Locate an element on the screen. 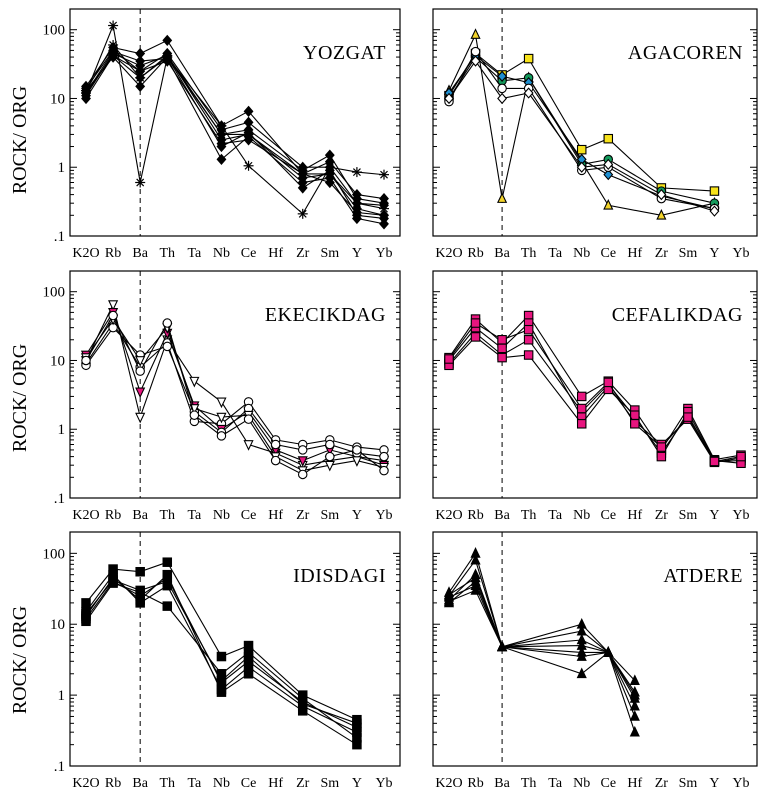 Image resolution: width=759 pixels, height=794 pixels. x-category-label: Sm is located at coordinates (329, 783).